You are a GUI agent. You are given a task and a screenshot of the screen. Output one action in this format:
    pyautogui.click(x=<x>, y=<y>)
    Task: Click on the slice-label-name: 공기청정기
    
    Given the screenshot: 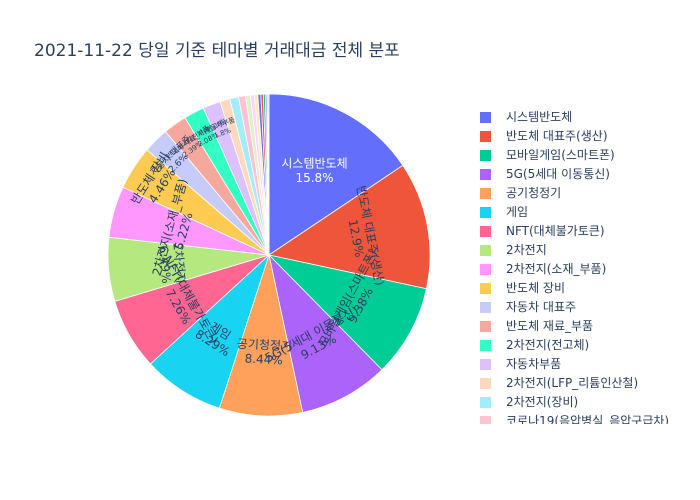 What is the action you would take?
    pyautogui.click(x=265, y=345)
    